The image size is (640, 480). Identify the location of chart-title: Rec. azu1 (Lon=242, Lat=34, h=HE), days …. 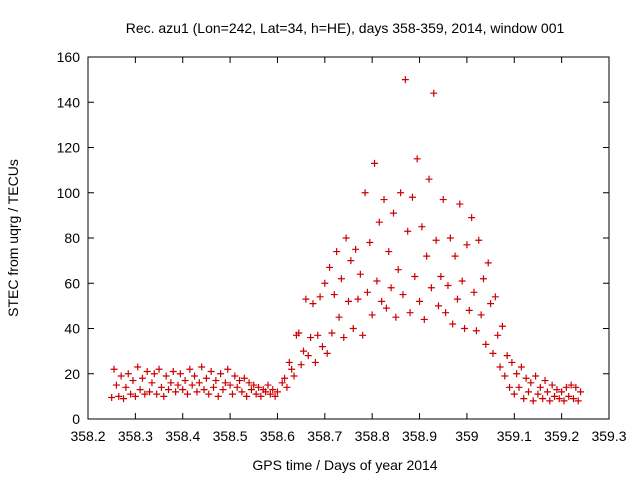
(345, 28).